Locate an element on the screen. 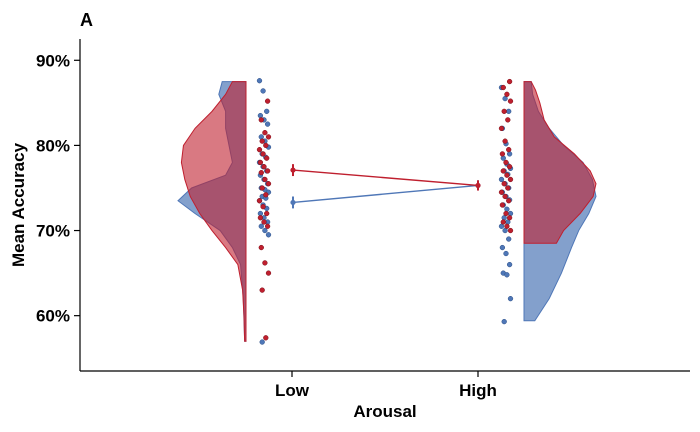 The image size is (700, 432). mean-summary is located at coordinates (385, 186).